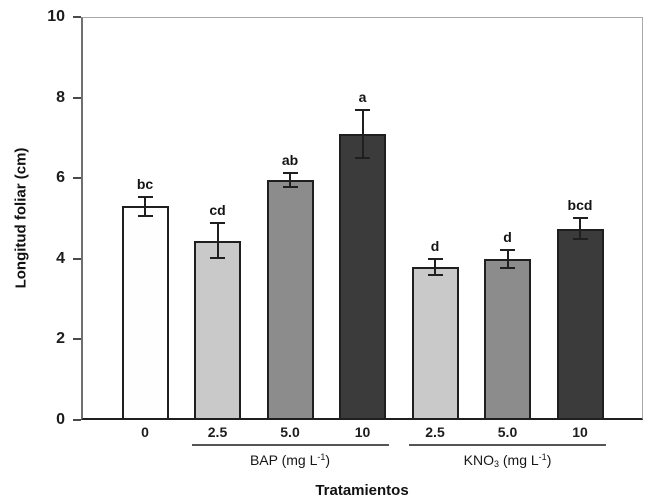 Image resolution: width=650 pixels, height=502 pixels. What do you see at coordinates (60, 178) in the screenshot?
I see `y-tick-label: 6` at bounding box center [60, 178].